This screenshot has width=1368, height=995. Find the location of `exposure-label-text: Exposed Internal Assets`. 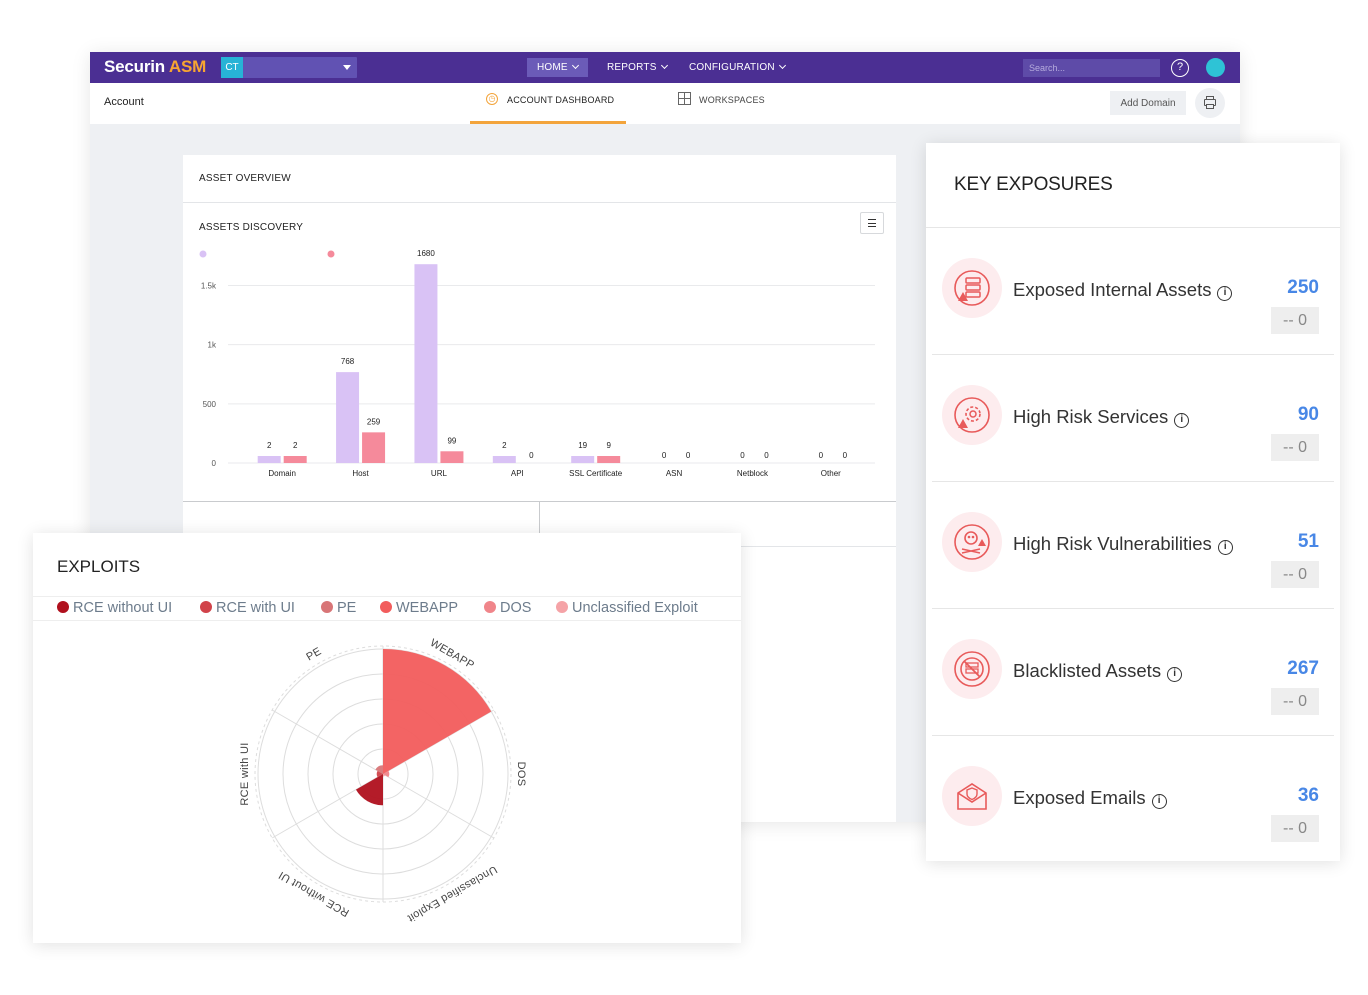

exposure-label-text: Exposed Internal Assets is located at coordinates (1112, 289).